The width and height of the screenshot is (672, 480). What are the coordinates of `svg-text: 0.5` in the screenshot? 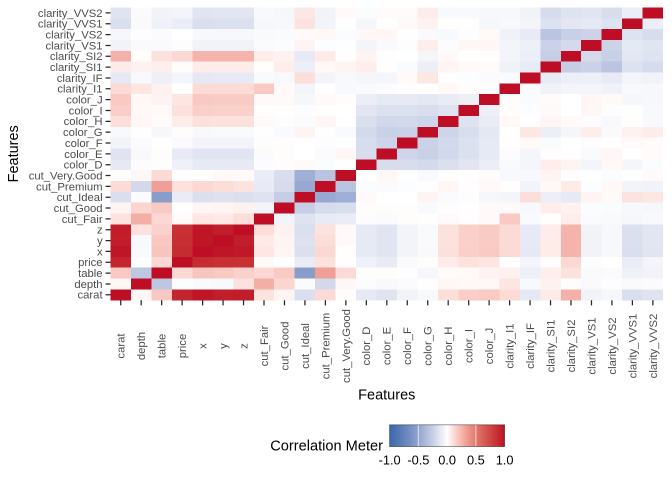 It's located at (476, 460).